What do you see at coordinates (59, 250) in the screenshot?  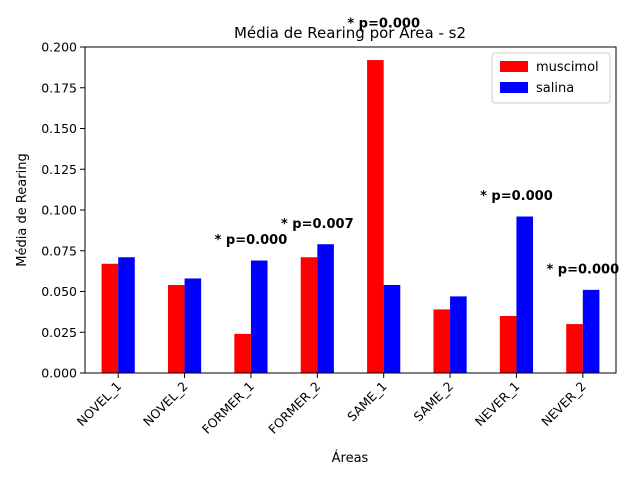 I see `y-tick-label: 0.075` at bounding box center [59, 250].